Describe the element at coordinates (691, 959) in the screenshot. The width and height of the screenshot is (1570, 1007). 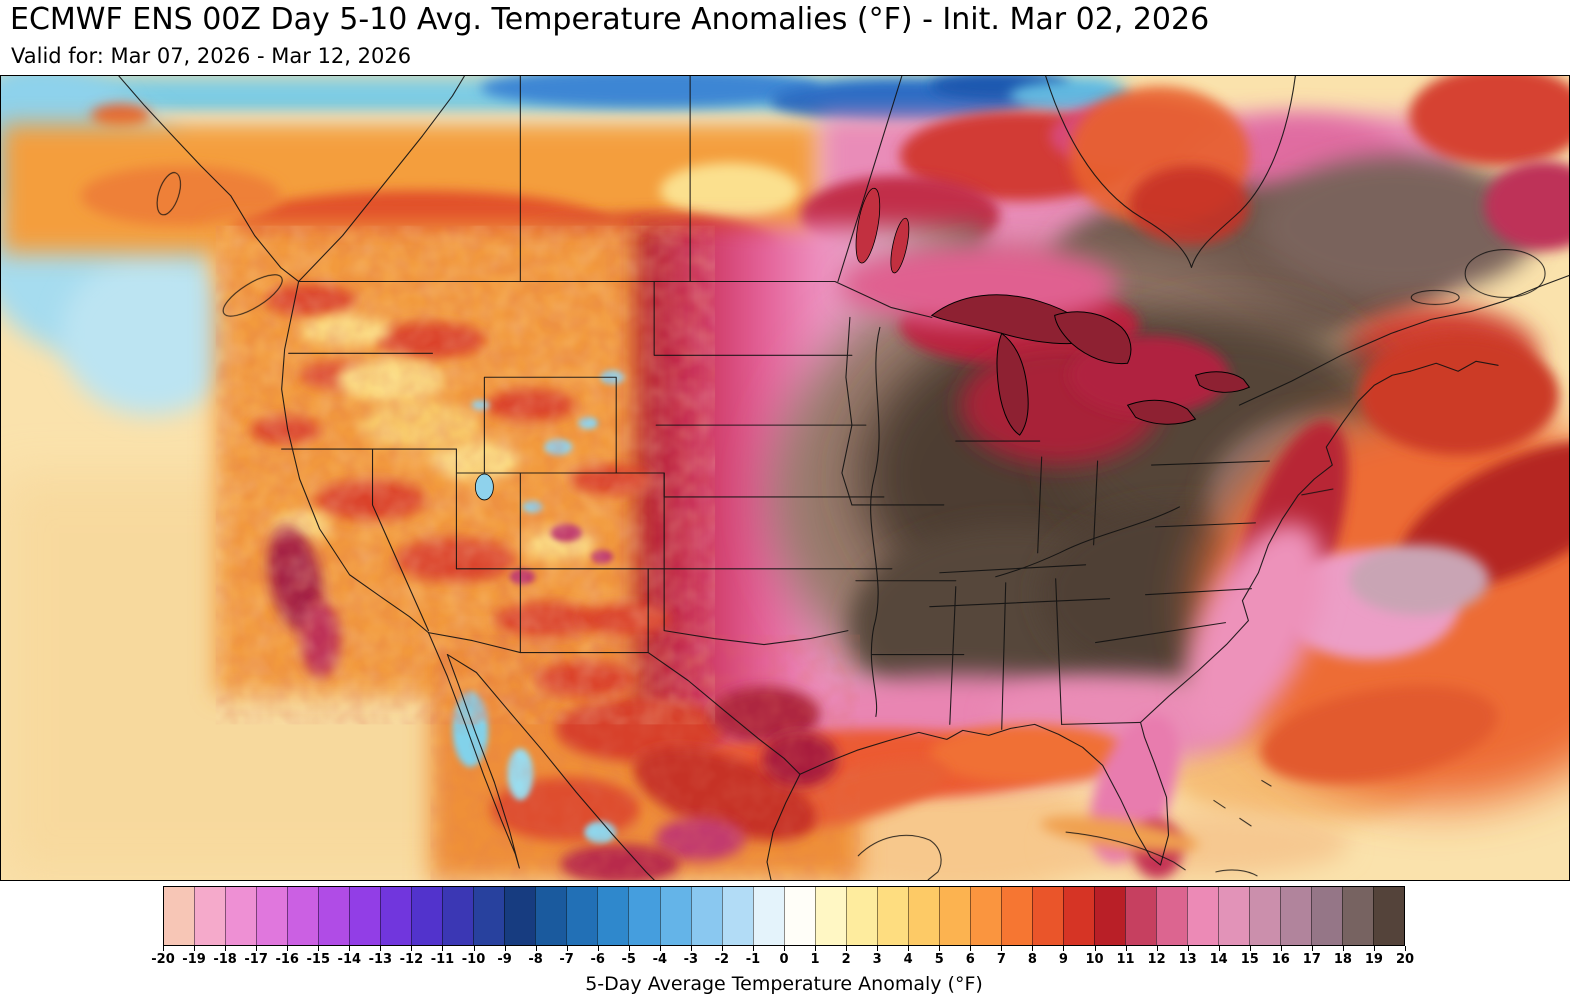
I see `colorbar-tick-label: -3` at that location.